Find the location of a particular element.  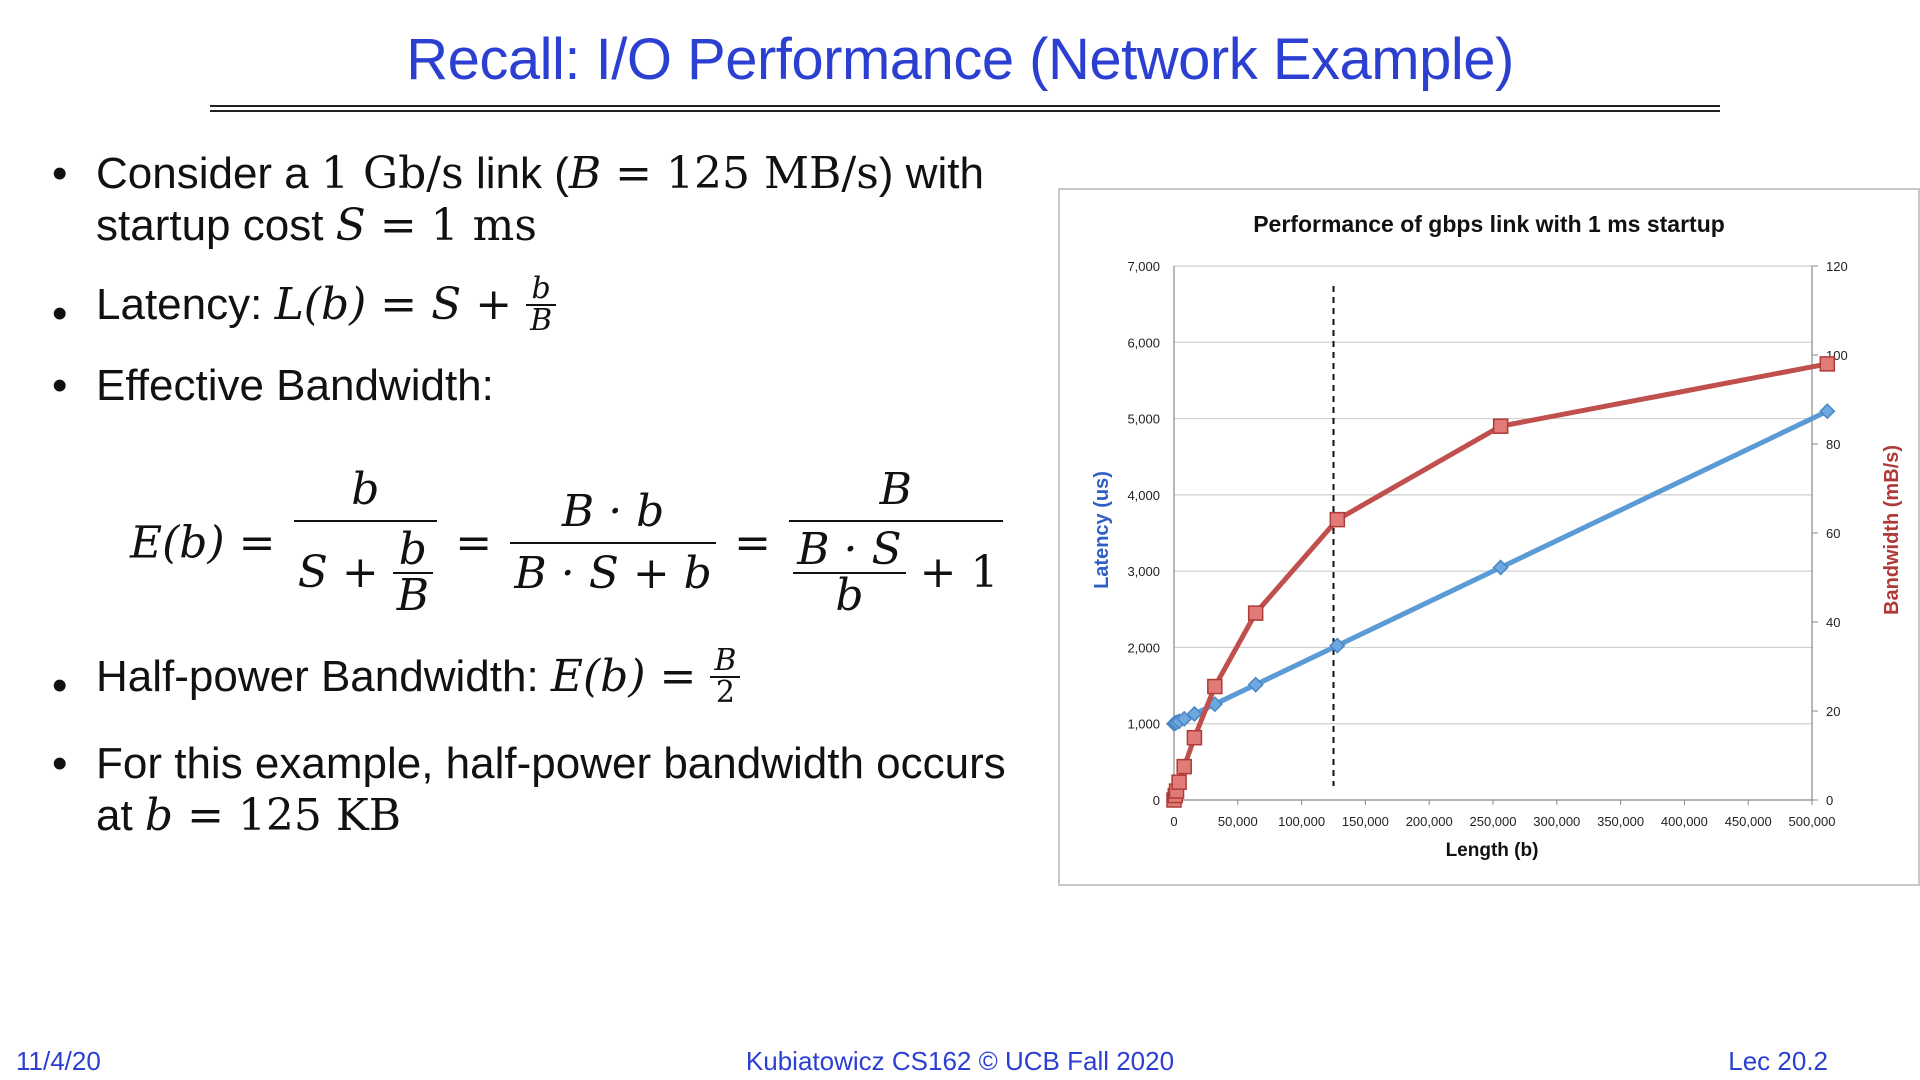

y-left-tick-label: 4,000 is located at coordinates (1143, 495).